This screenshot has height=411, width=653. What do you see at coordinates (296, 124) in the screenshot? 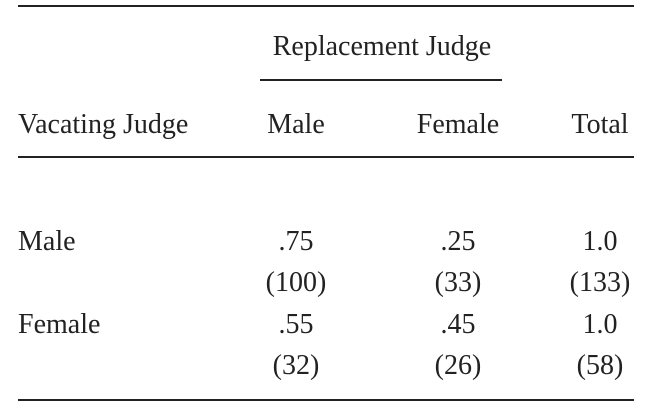
I see `column-header: Male` at bounding box center [296, 124].